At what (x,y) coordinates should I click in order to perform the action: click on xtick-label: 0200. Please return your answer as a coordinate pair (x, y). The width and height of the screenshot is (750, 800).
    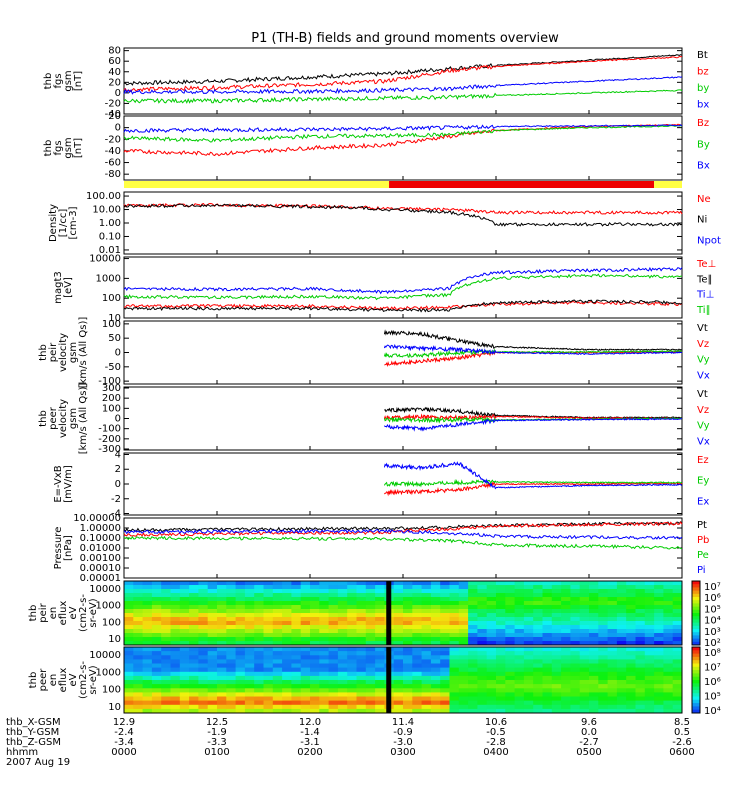
    Looking at the image, I should click on (309, 752).